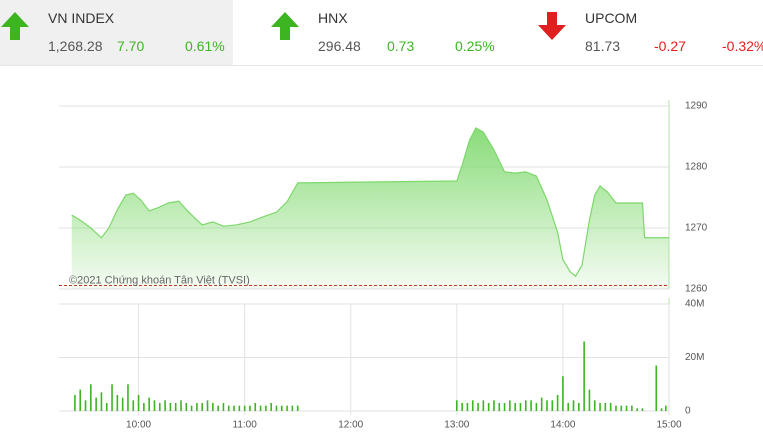  Describe the element at coordinates (81, 18) in the screenshot. I see `index-name: VN INDEX` at that location.